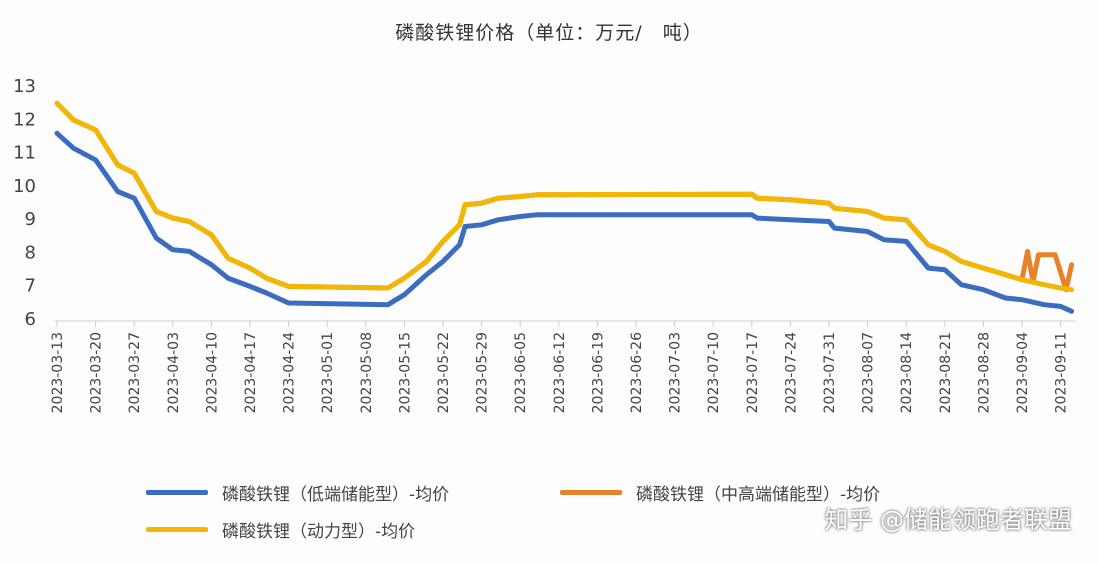 This screenshot has width=1098, height=564. I want to click on legend-label: 磷酸铁锂（动力型）-均价, so click(319, 532).